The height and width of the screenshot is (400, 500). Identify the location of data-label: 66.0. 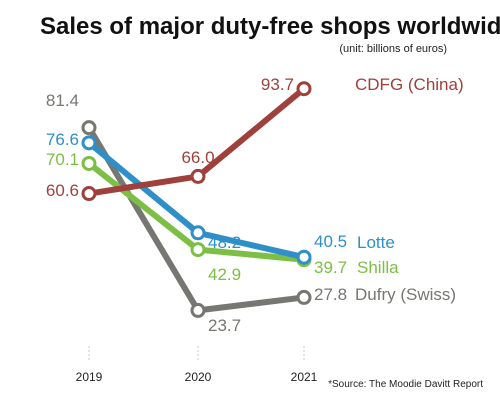
(197, 157).